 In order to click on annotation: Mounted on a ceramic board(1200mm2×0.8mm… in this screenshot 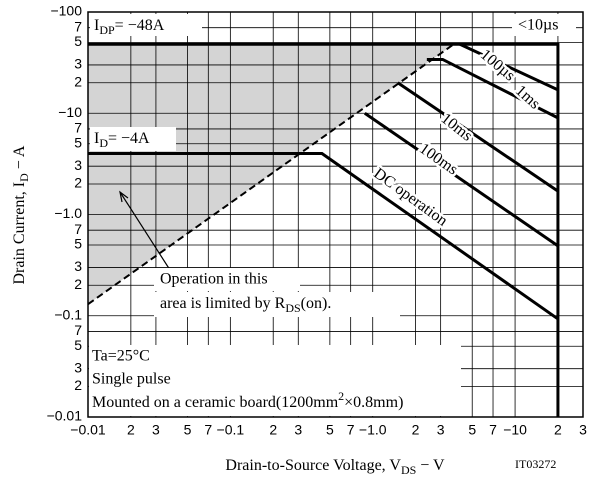, I will do `click(247, 400)`.